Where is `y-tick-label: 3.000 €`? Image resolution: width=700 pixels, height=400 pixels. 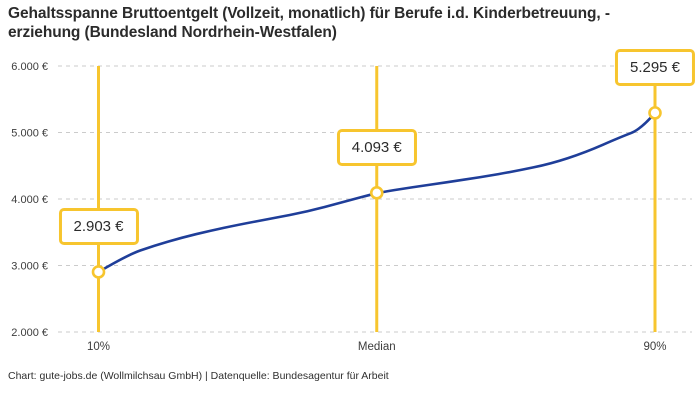
y-tick-label: 3.000 € is located at coordinates (29, 267).